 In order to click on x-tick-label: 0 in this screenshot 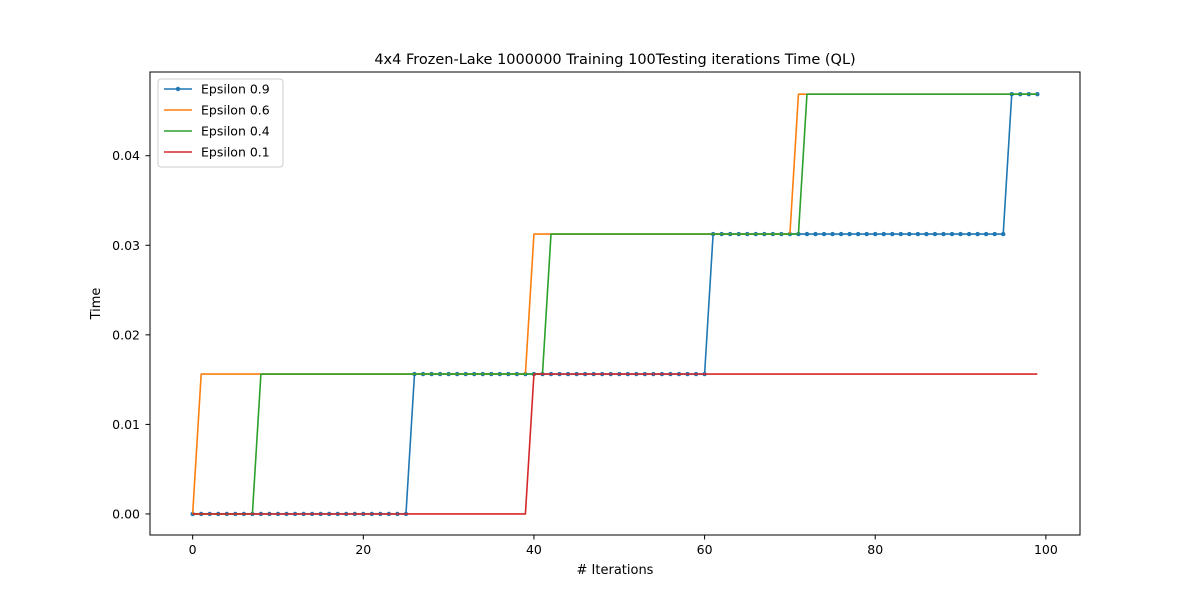, I will do `click(193, 549)`.